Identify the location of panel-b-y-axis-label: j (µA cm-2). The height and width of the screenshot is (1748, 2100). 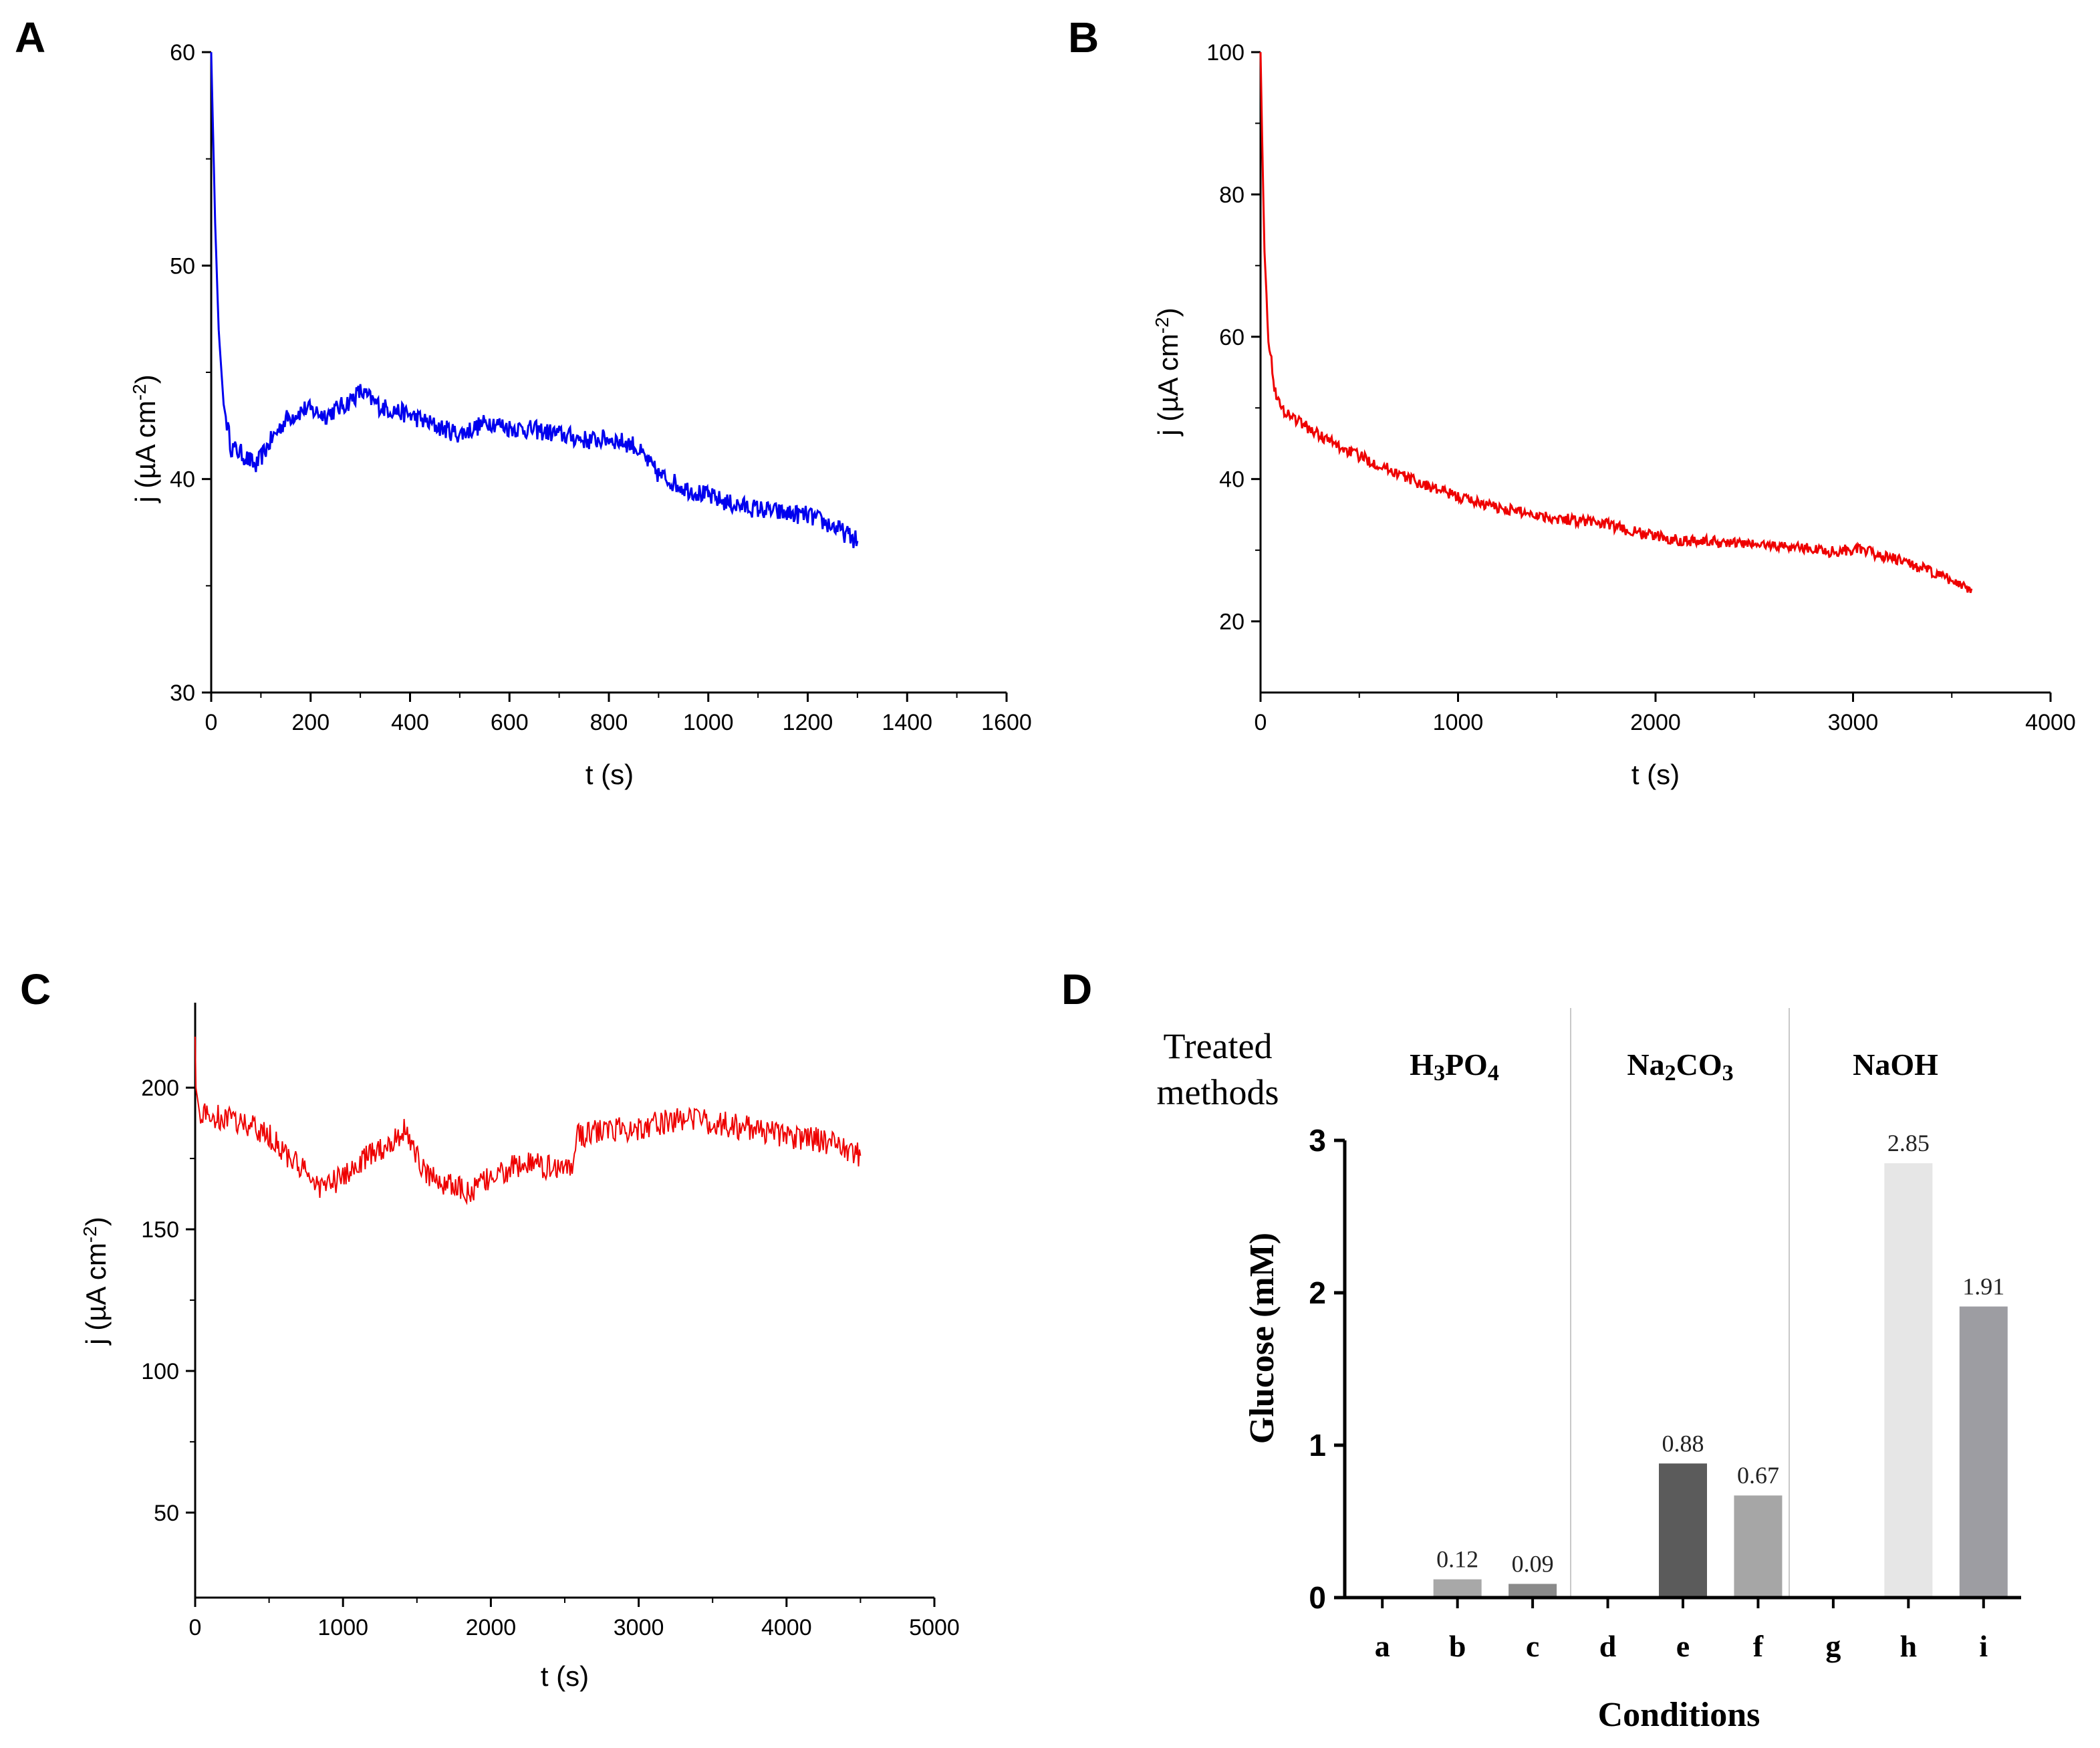
(1168, 371).